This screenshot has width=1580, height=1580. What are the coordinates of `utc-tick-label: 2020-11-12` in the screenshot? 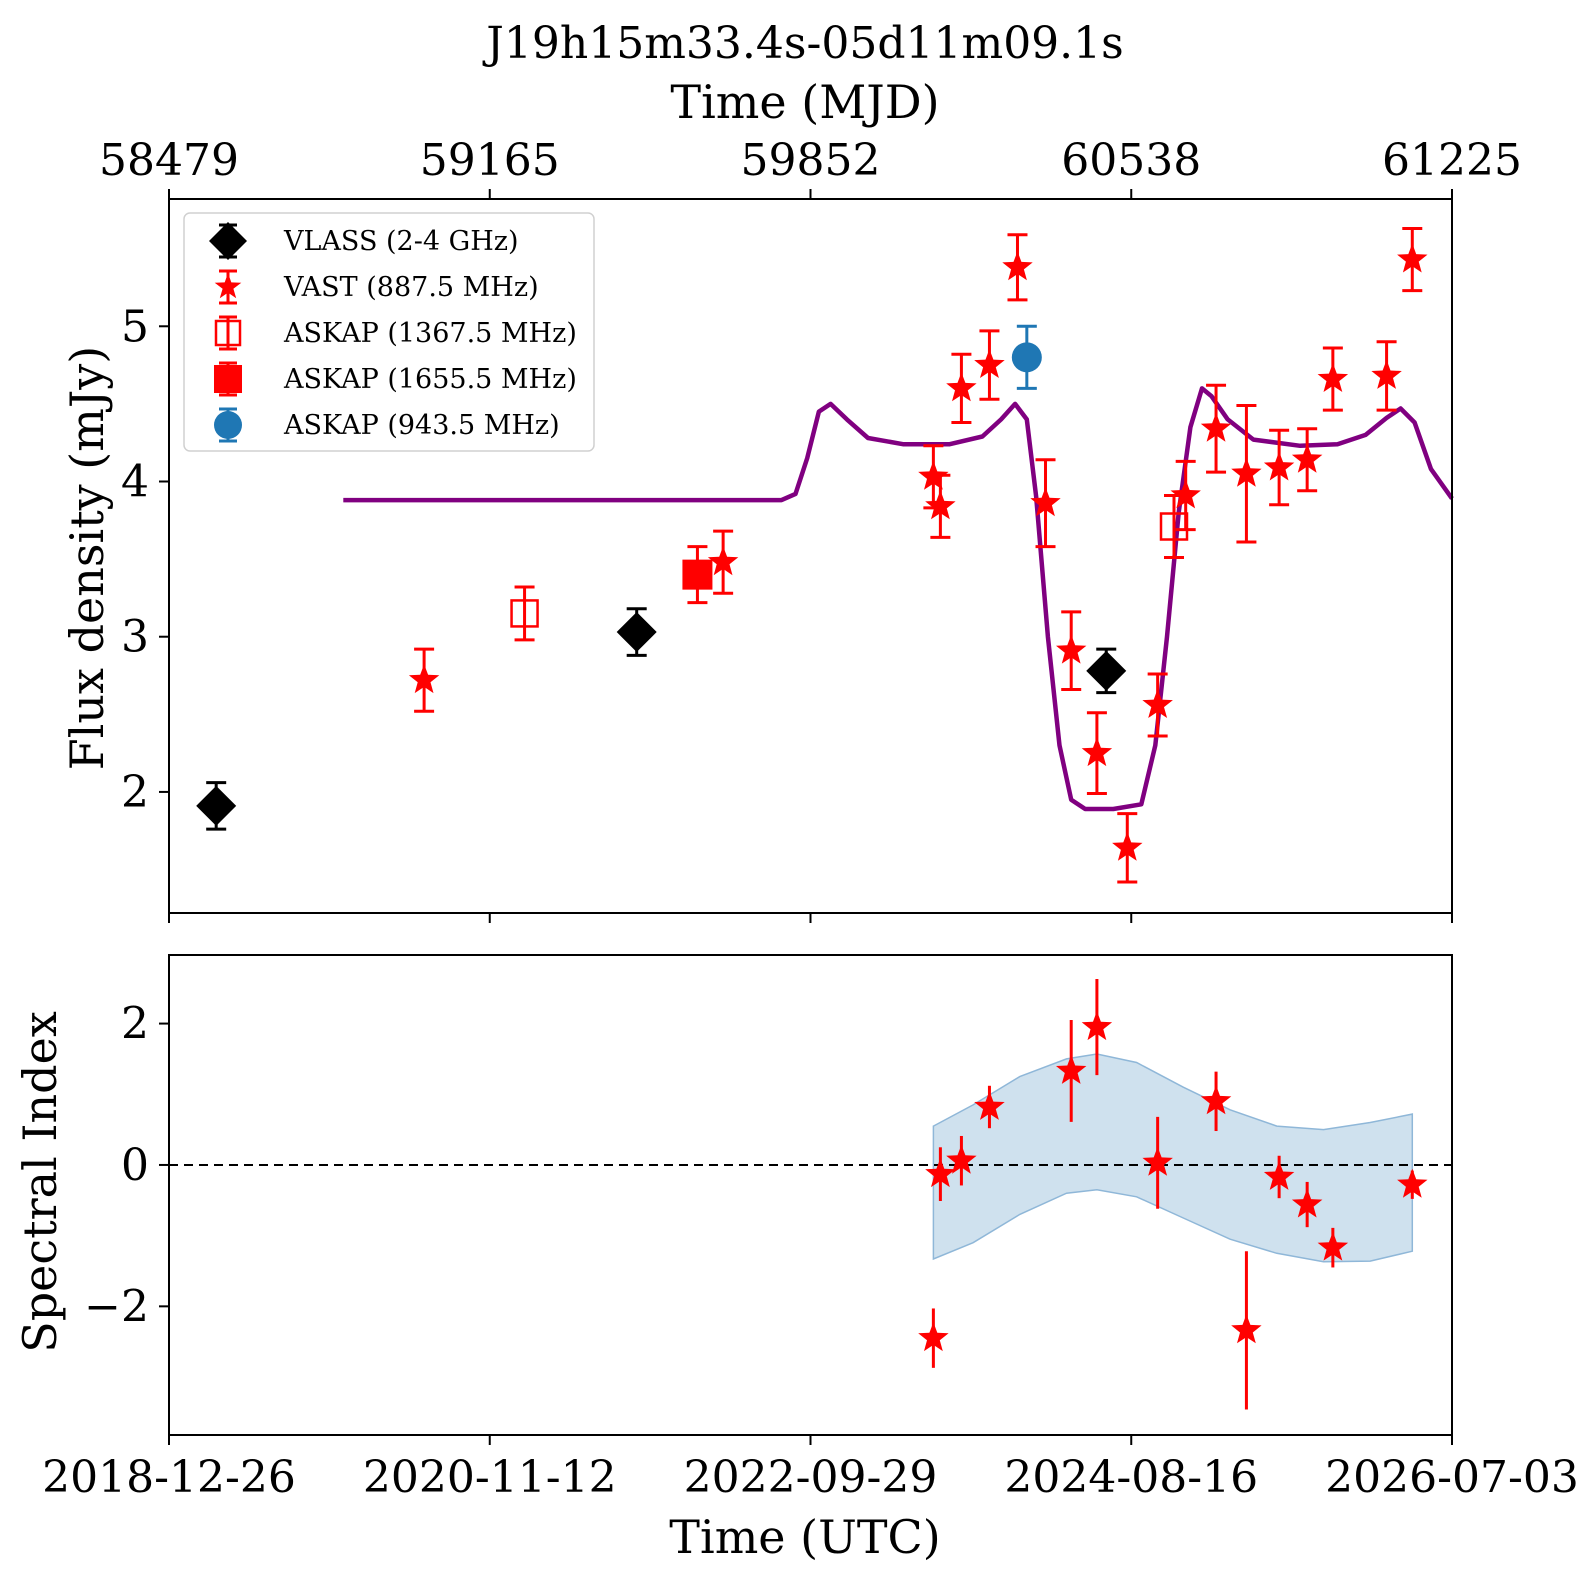 It's located at (490, 1477).